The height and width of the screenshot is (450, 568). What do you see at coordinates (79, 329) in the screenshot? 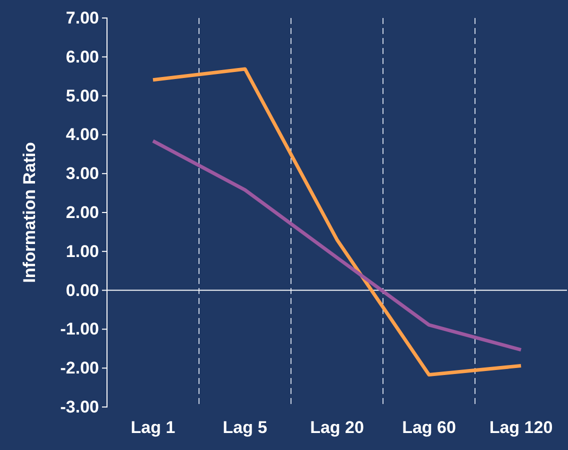
I see `y-tick-label: -1.00` at bounding box center [79, 329].